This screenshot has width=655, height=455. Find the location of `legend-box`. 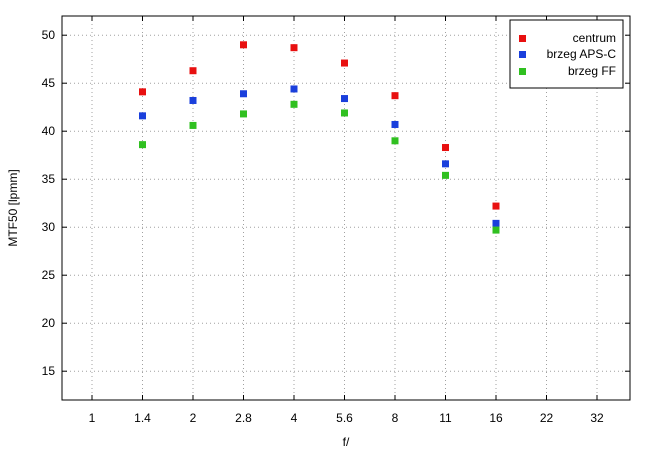

legend-box is located at coordinates (566, 54).